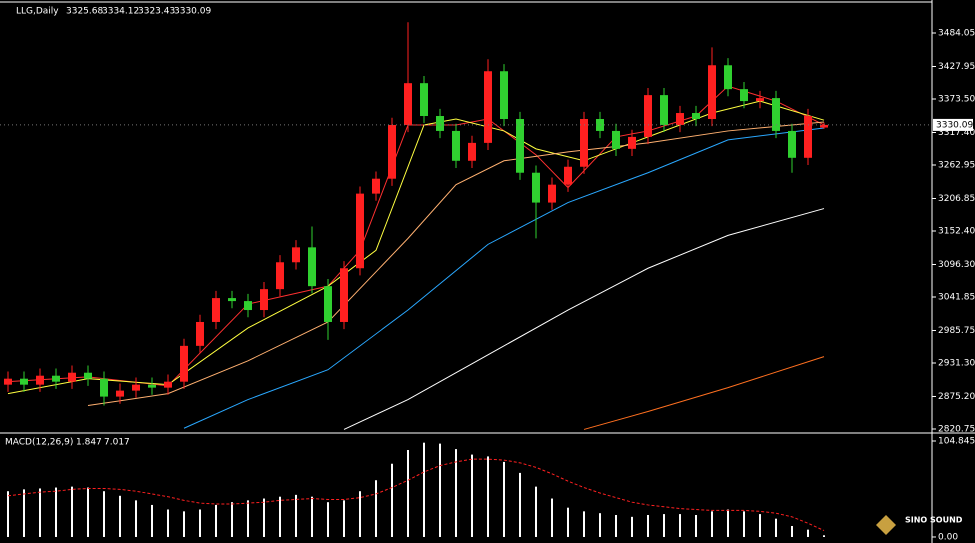 The width and height of the screenshot is (975, 543). What do you see at coordinates (948, 537) in the screenshot?
I see `y-tick-label: 0.00` at bounding box center [948, 537].